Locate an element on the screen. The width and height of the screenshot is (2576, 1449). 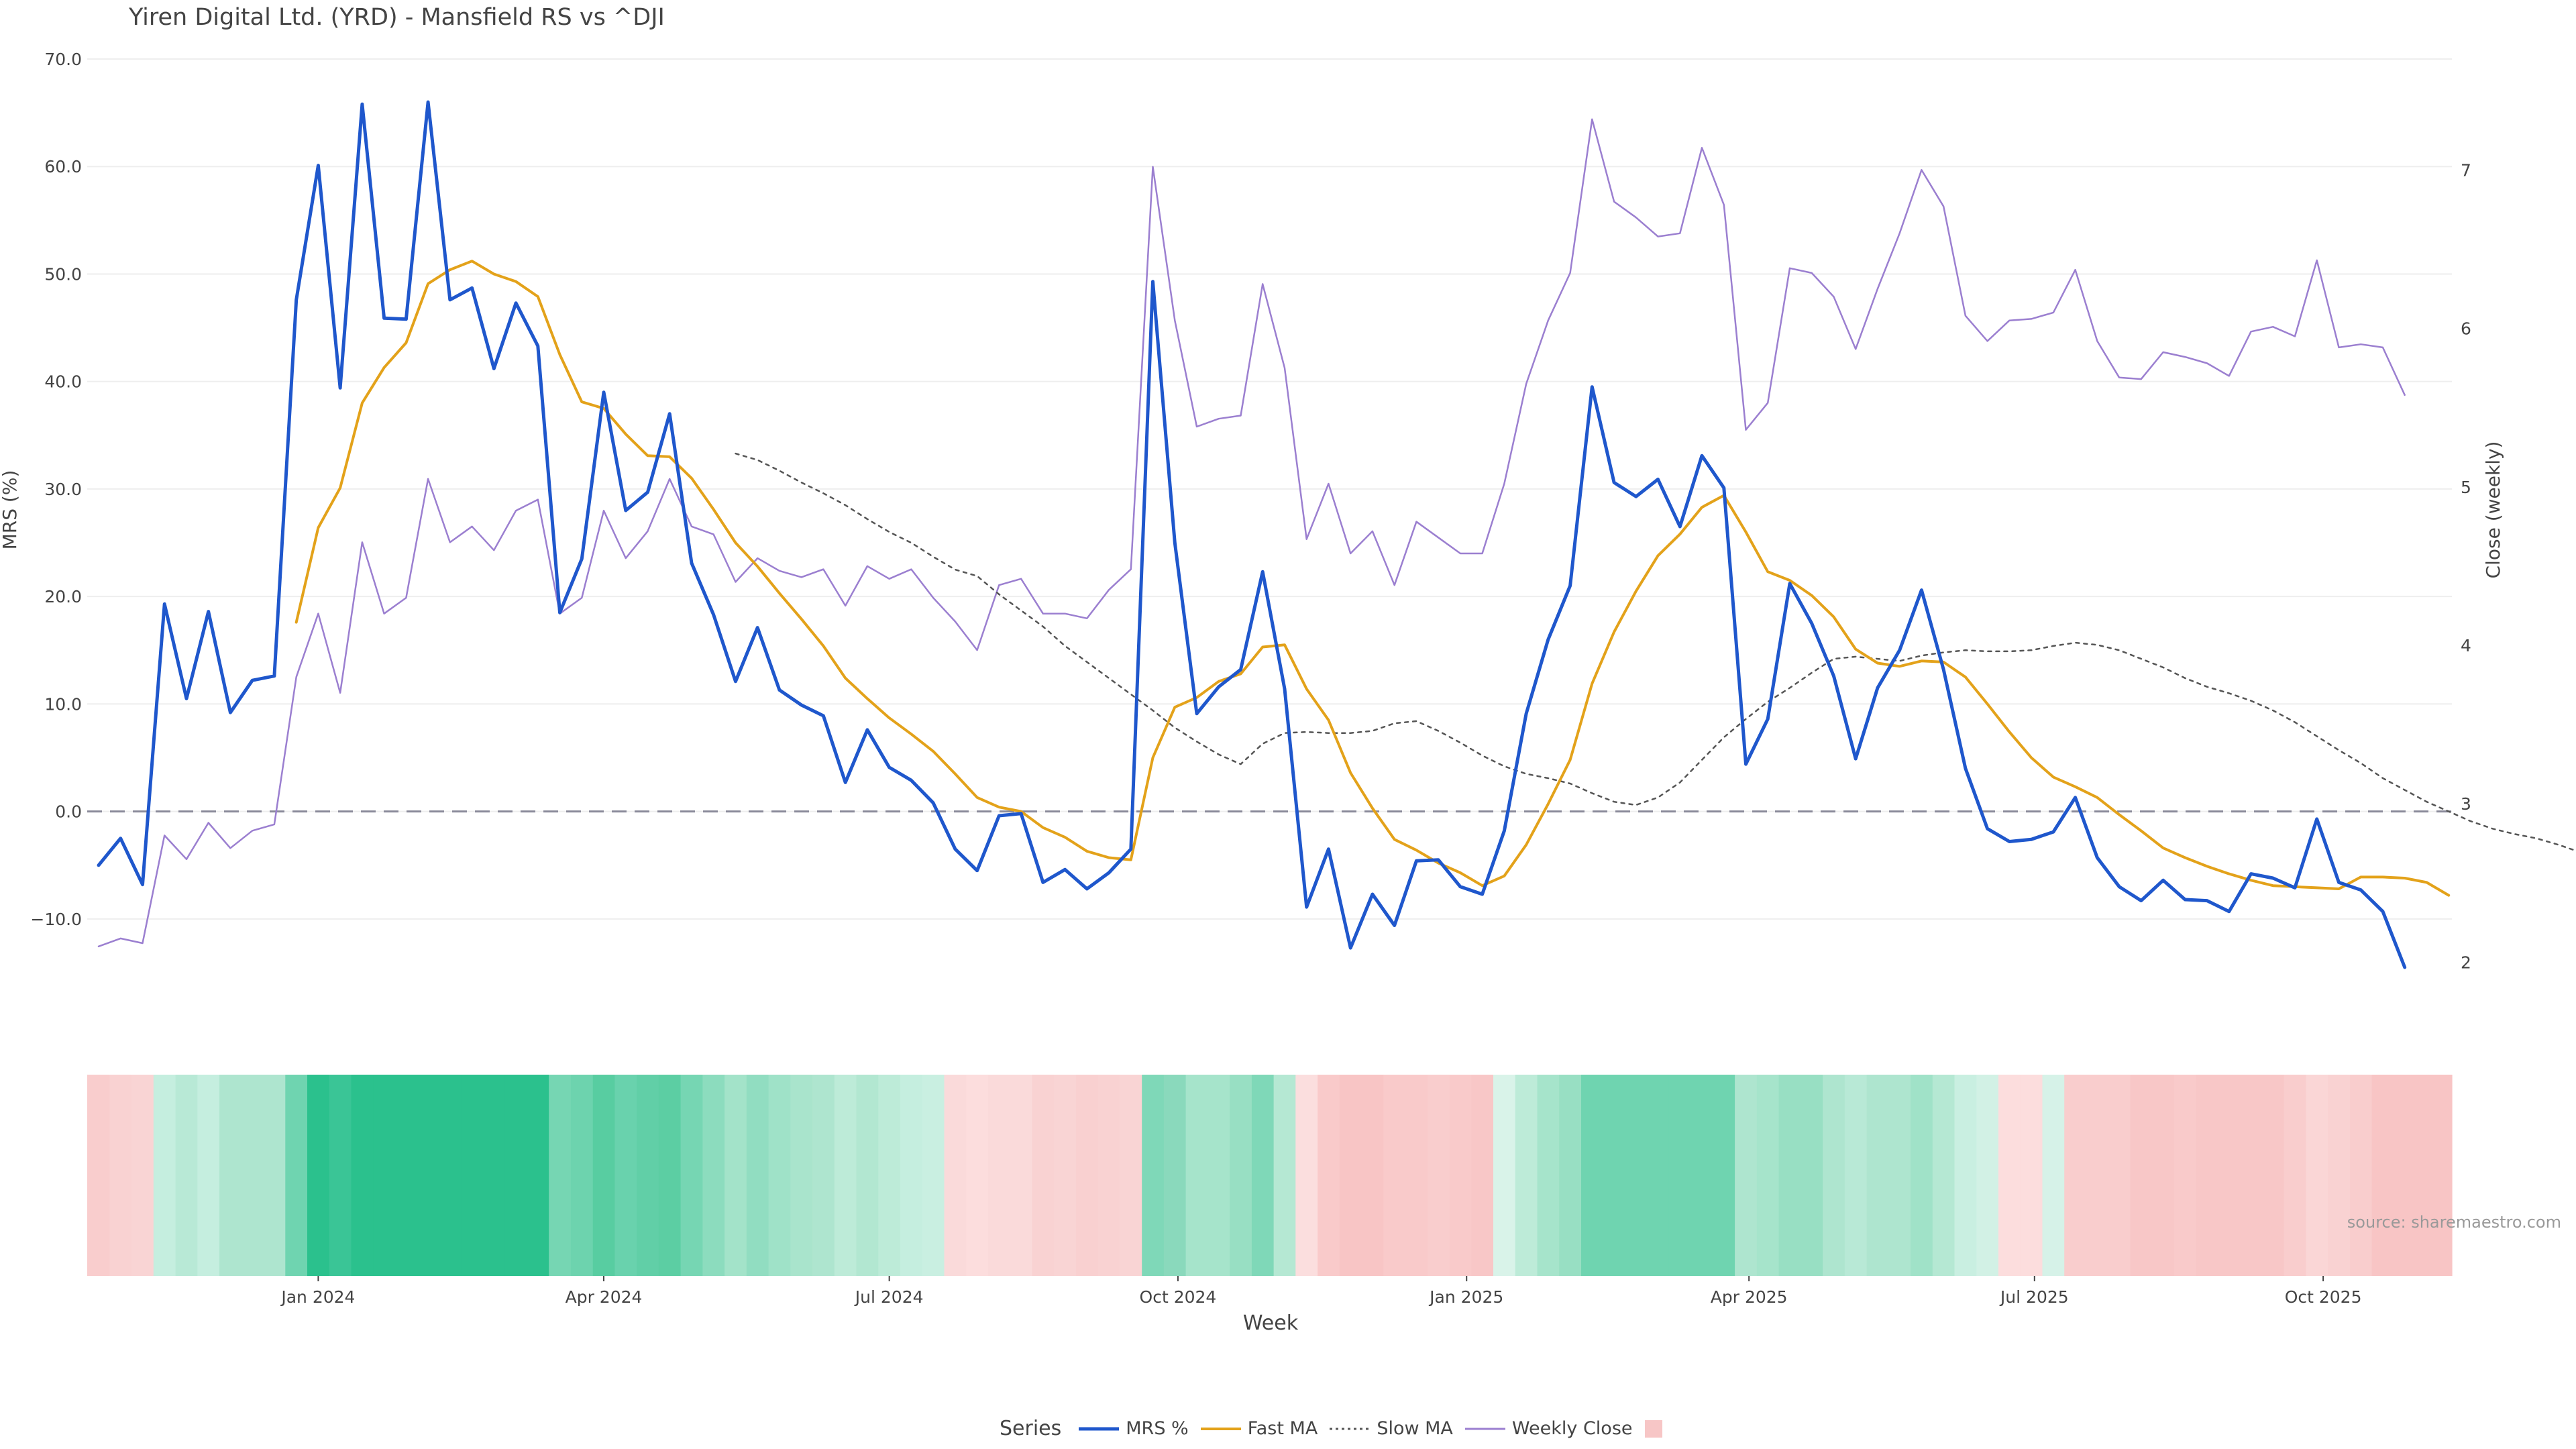
legend-swatch-slow-ma is located at coordinates (1350, 1429).